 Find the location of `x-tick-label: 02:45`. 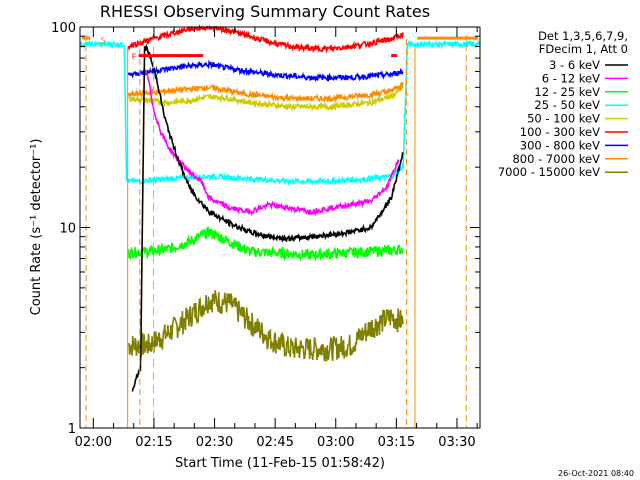

x-tick-label: 02:45 is located at coordinates (274, 442).